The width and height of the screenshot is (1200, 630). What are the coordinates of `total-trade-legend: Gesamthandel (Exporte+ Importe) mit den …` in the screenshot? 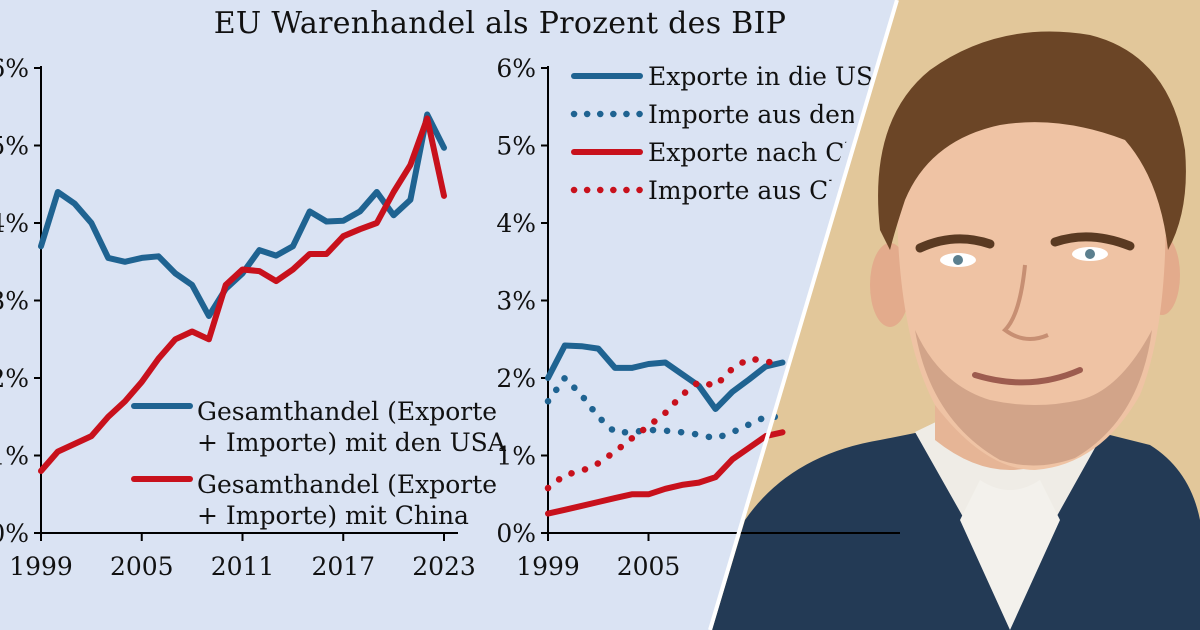 It's located at (319, 463).